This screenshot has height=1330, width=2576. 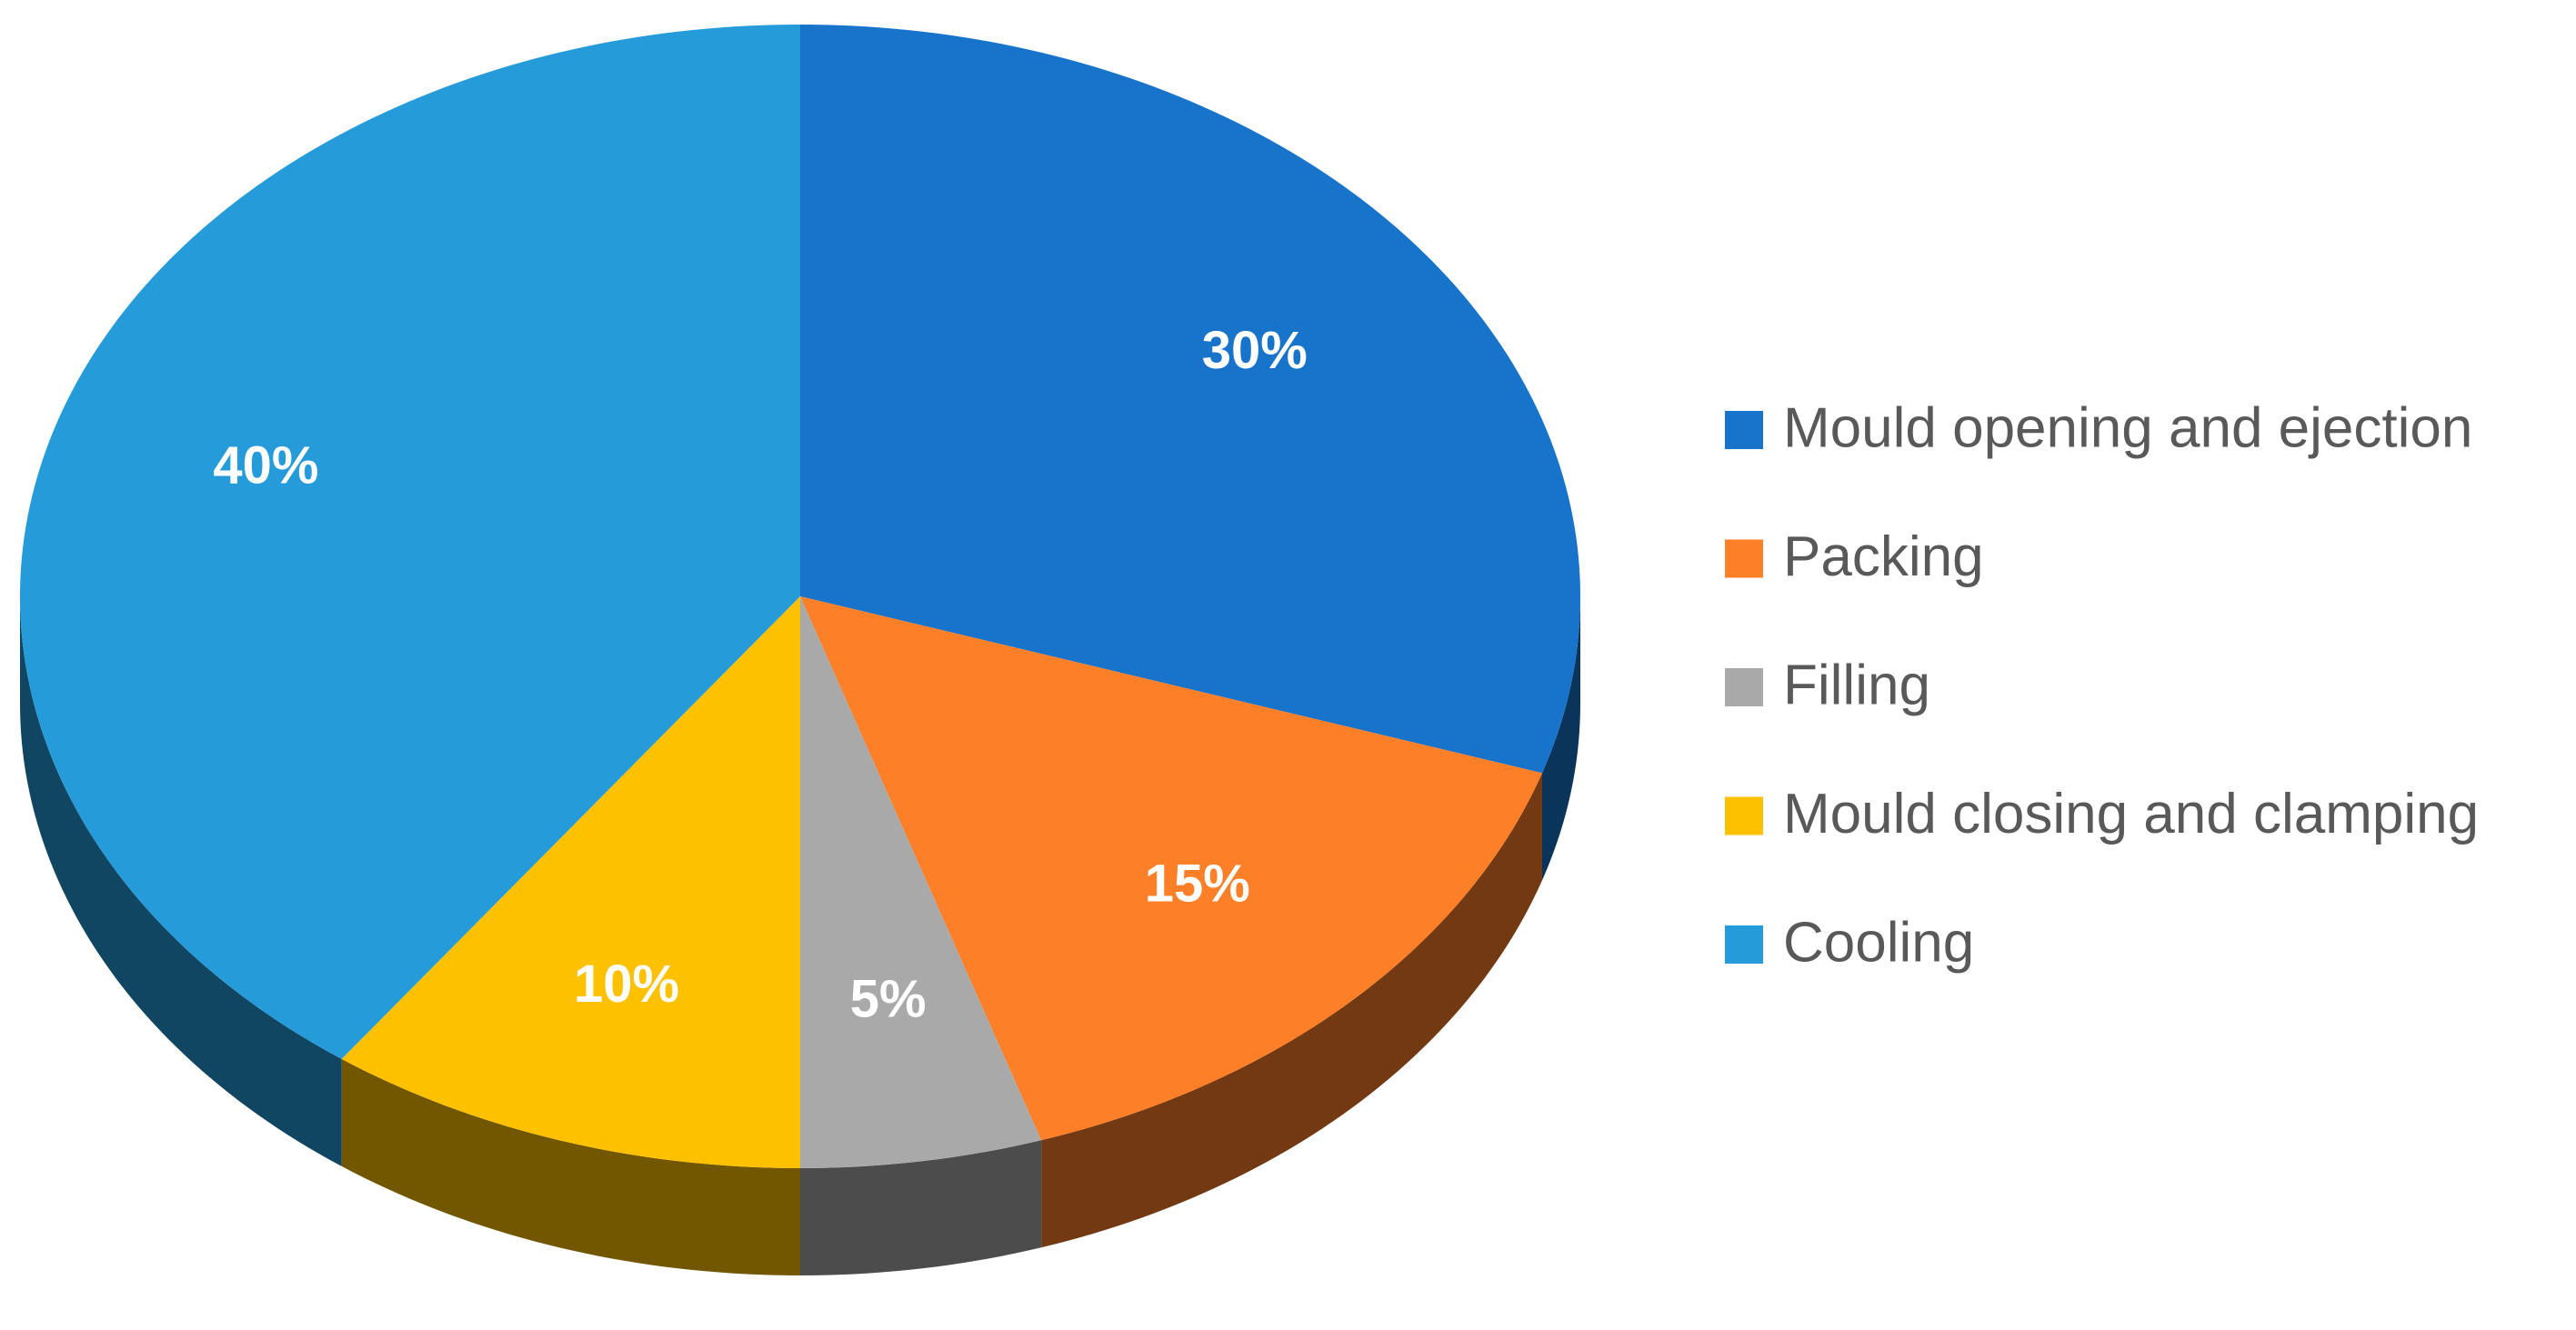 I want to click on data-label: 10%, so click(x=627, y=984).